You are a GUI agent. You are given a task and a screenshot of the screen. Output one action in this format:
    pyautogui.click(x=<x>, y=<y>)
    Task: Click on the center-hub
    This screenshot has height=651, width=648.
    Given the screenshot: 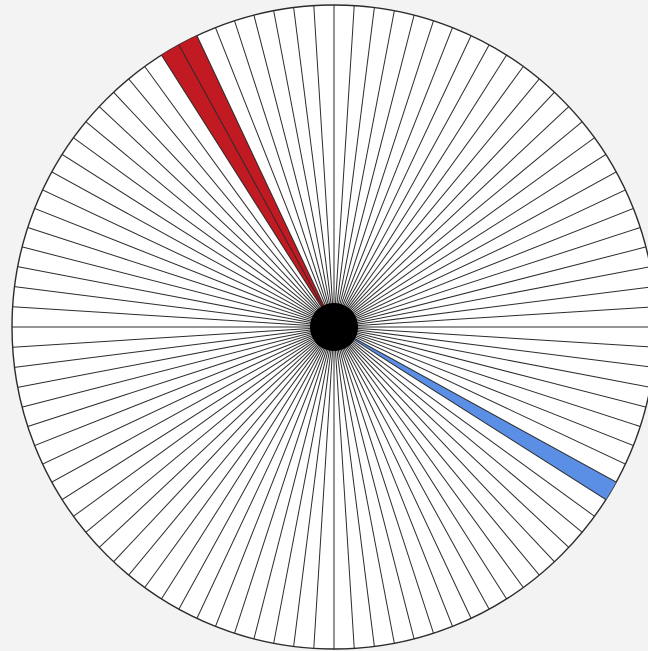 What is the action you would take?
    pyautogui.click(x=334, y=327)
    